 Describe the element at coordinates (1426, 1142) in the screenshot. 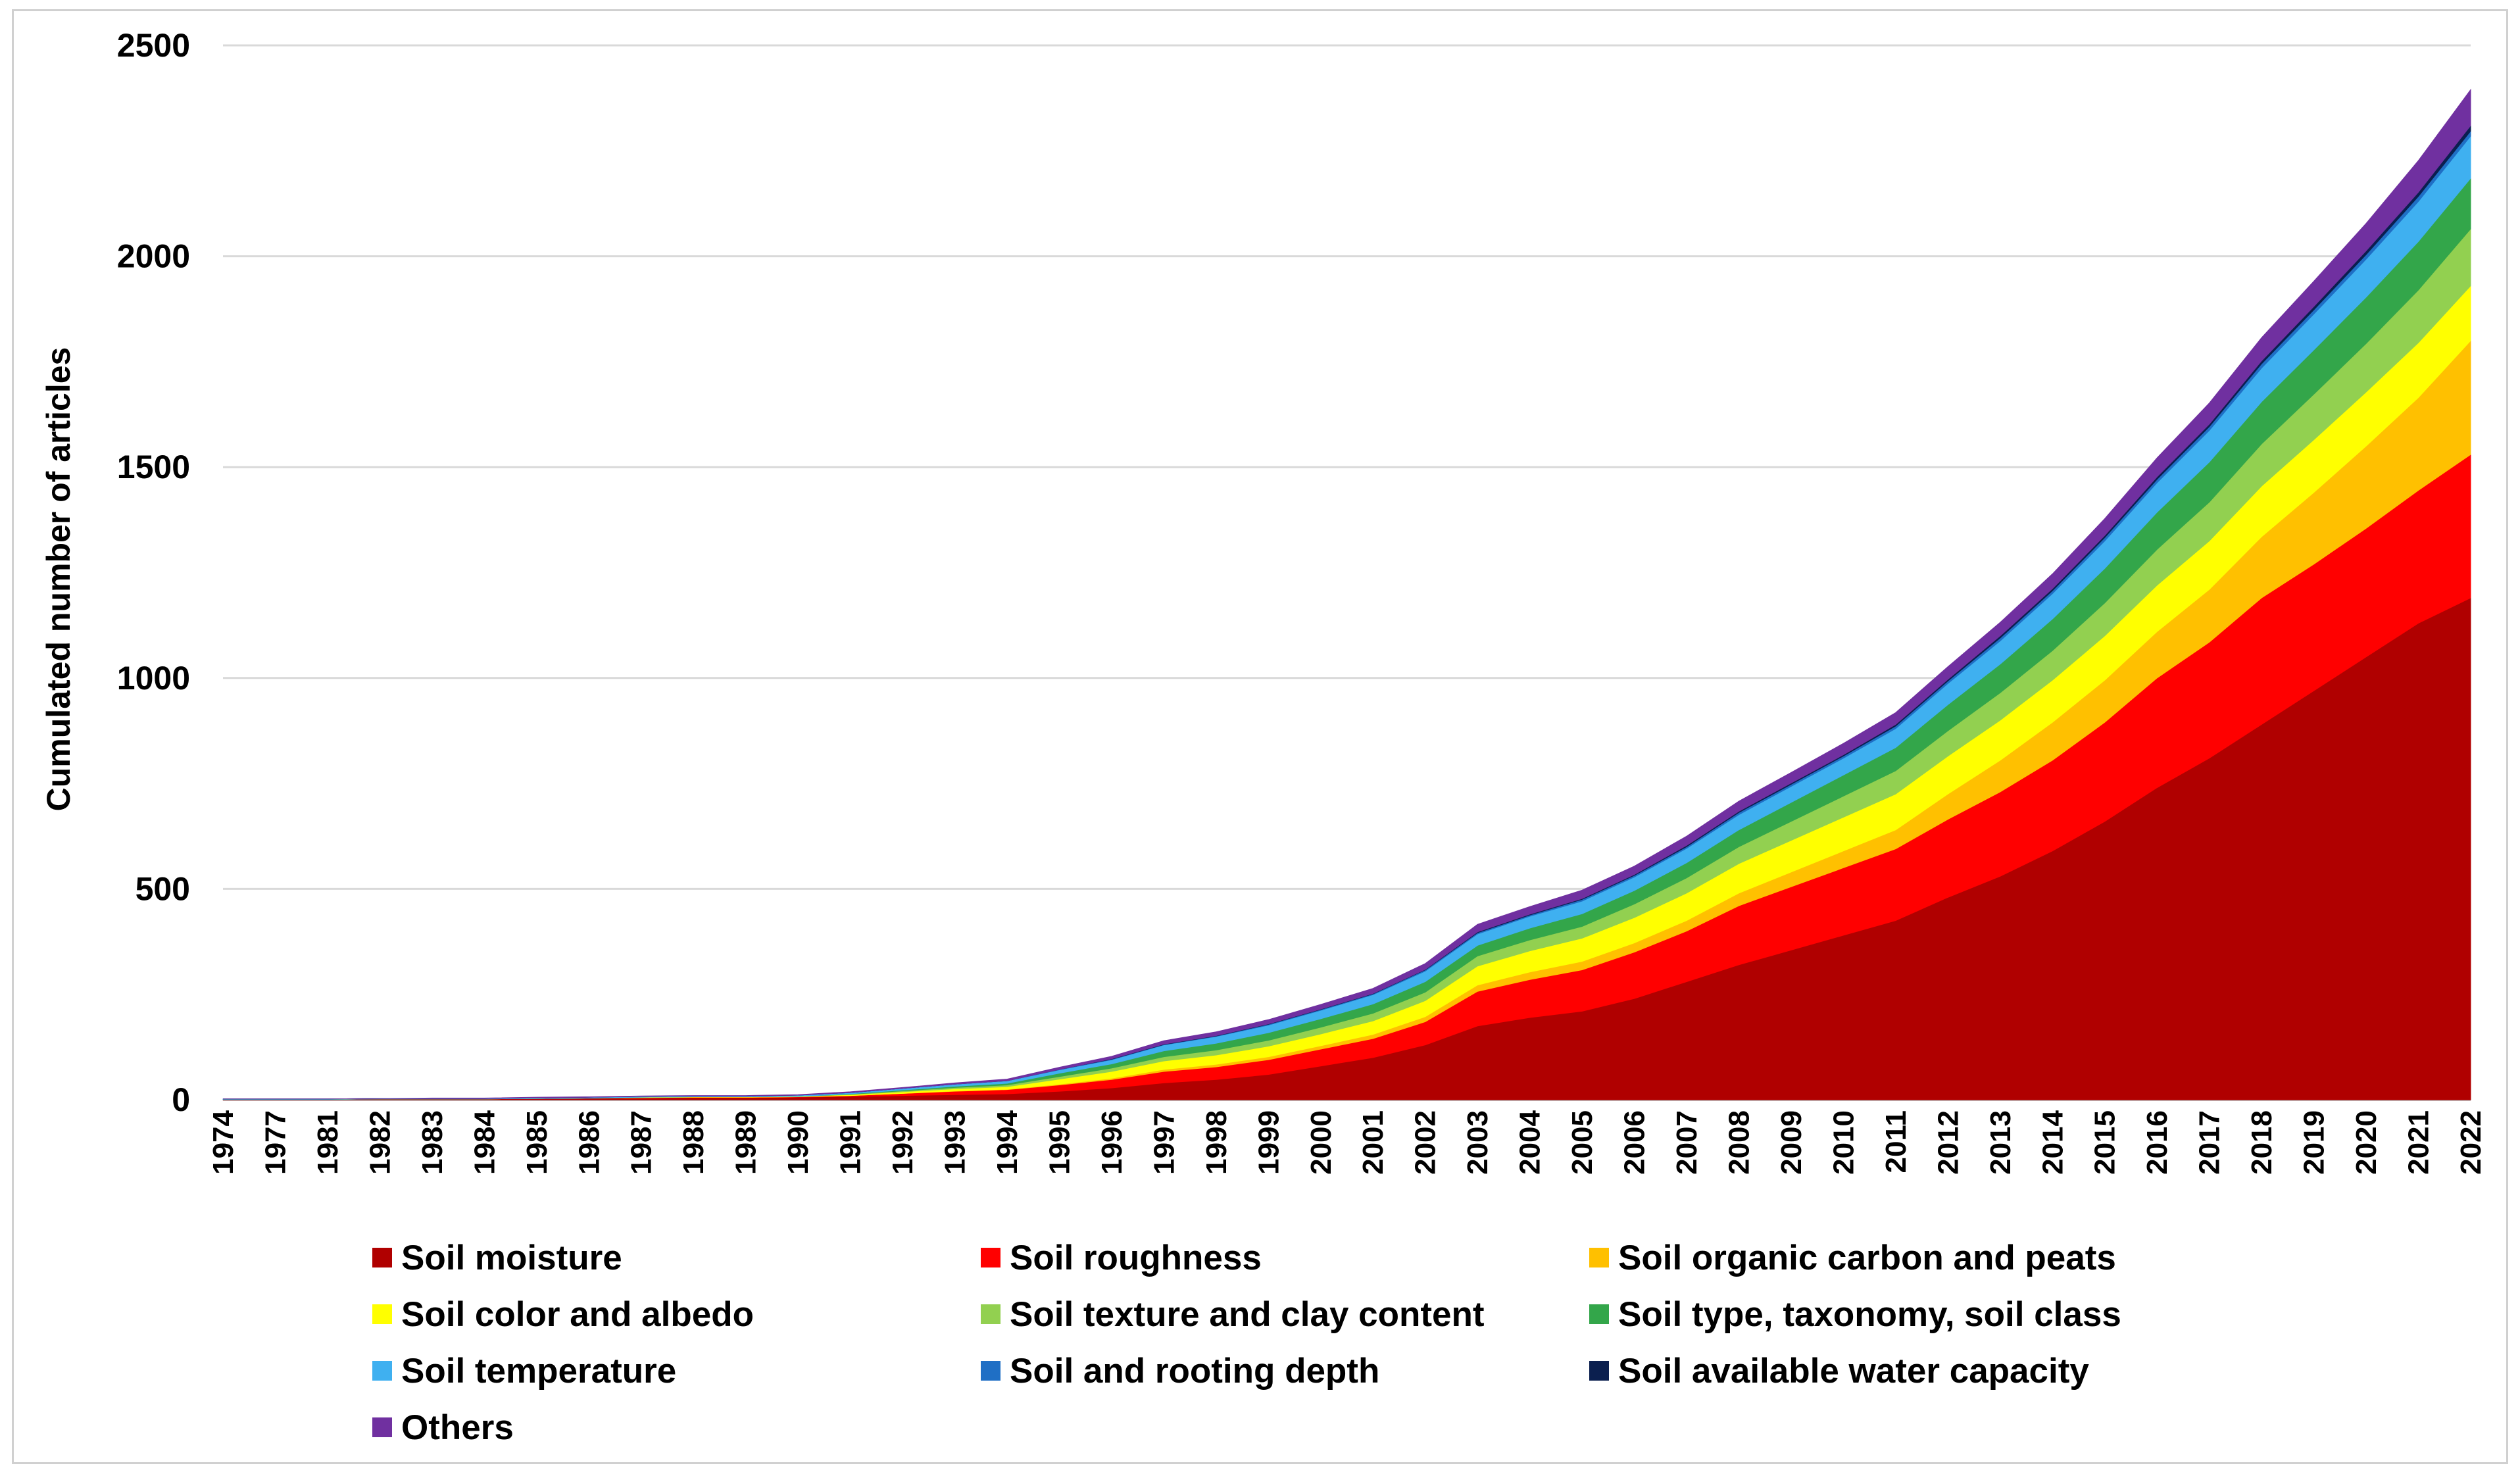

I see `x-tick-label: 2002` at that location.